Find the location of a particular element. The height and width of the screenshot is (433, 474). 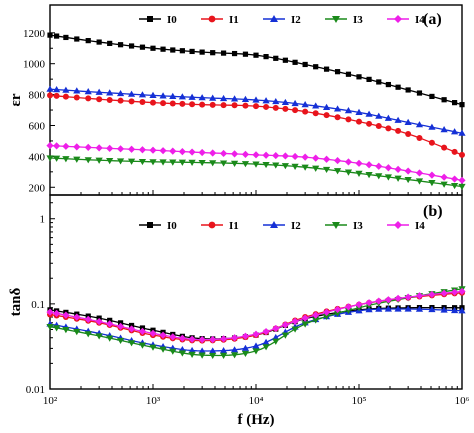

legend-label-I3: I3 is located at coordinates (358, 20).